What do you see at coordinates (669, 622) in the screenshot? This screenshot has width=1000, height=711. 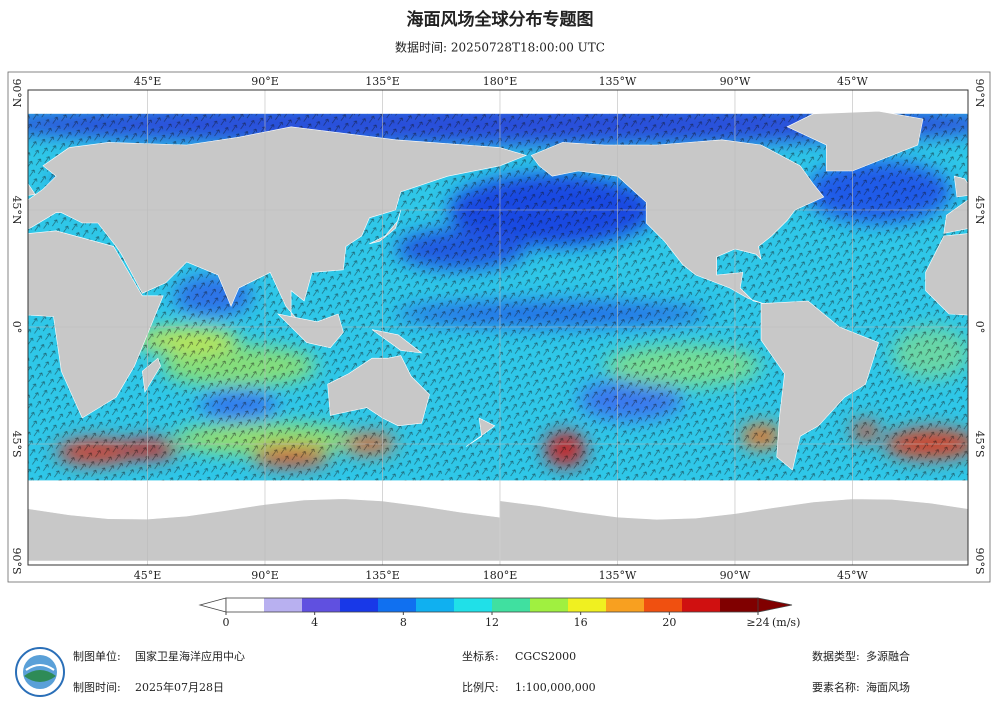 I see `colorbar-tick-label: 20` at bounding box center [669, 622].